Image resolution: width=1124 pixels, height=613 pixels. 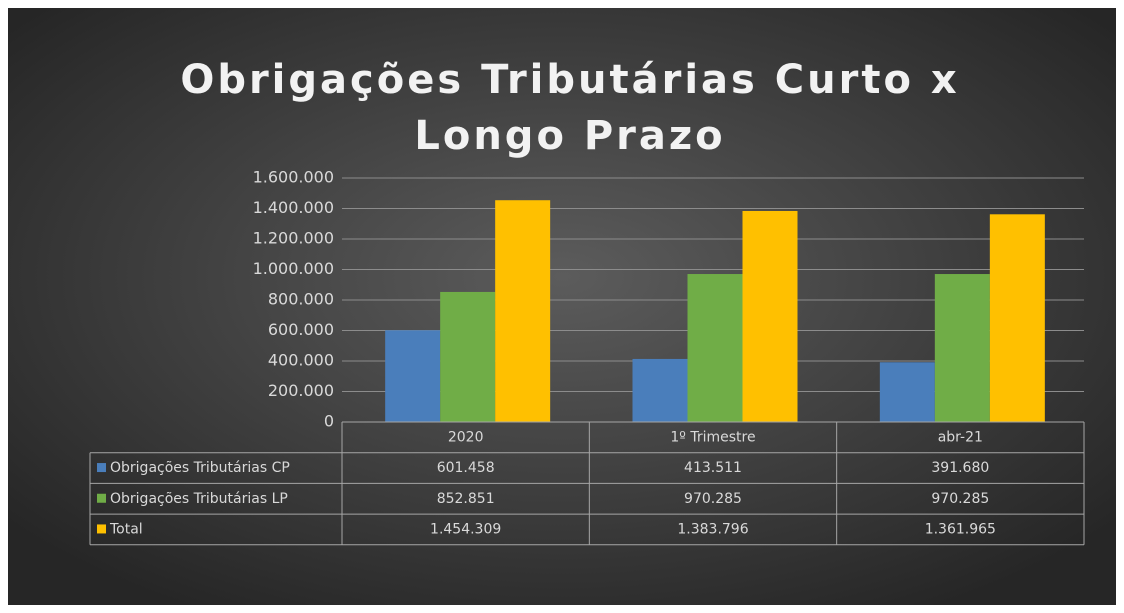 I want to click on legend-label: Obrigações Tributárias LP, so click(x=199, y=499).